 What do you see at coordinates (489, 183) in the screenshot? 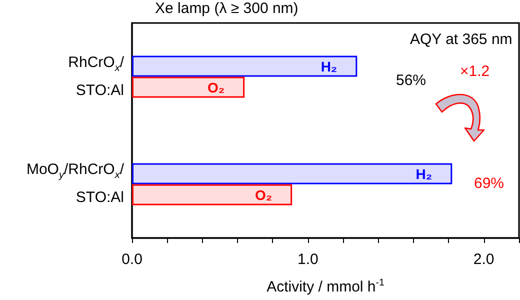
I see `annotation: 69%` at bounding box center [489, 183].